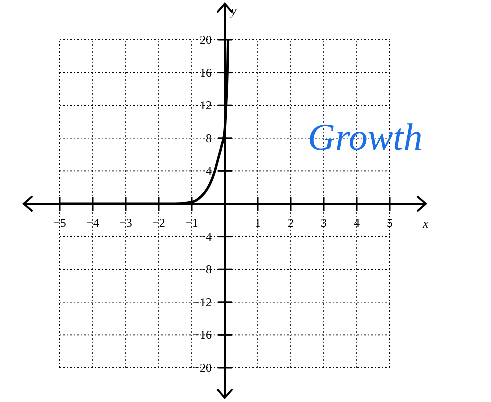 This screenshot has height=402, width=491. Describe the element at coordinates (324, 223) in the screenshot. I see `x-tick-label: 3` at that location.